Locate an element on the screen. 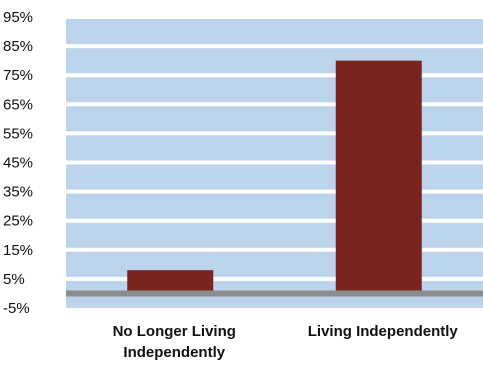 Image resolution: width=483 pixels, height=366 pixels. y-tick-label: -5% is located at coordinates (16, 308).